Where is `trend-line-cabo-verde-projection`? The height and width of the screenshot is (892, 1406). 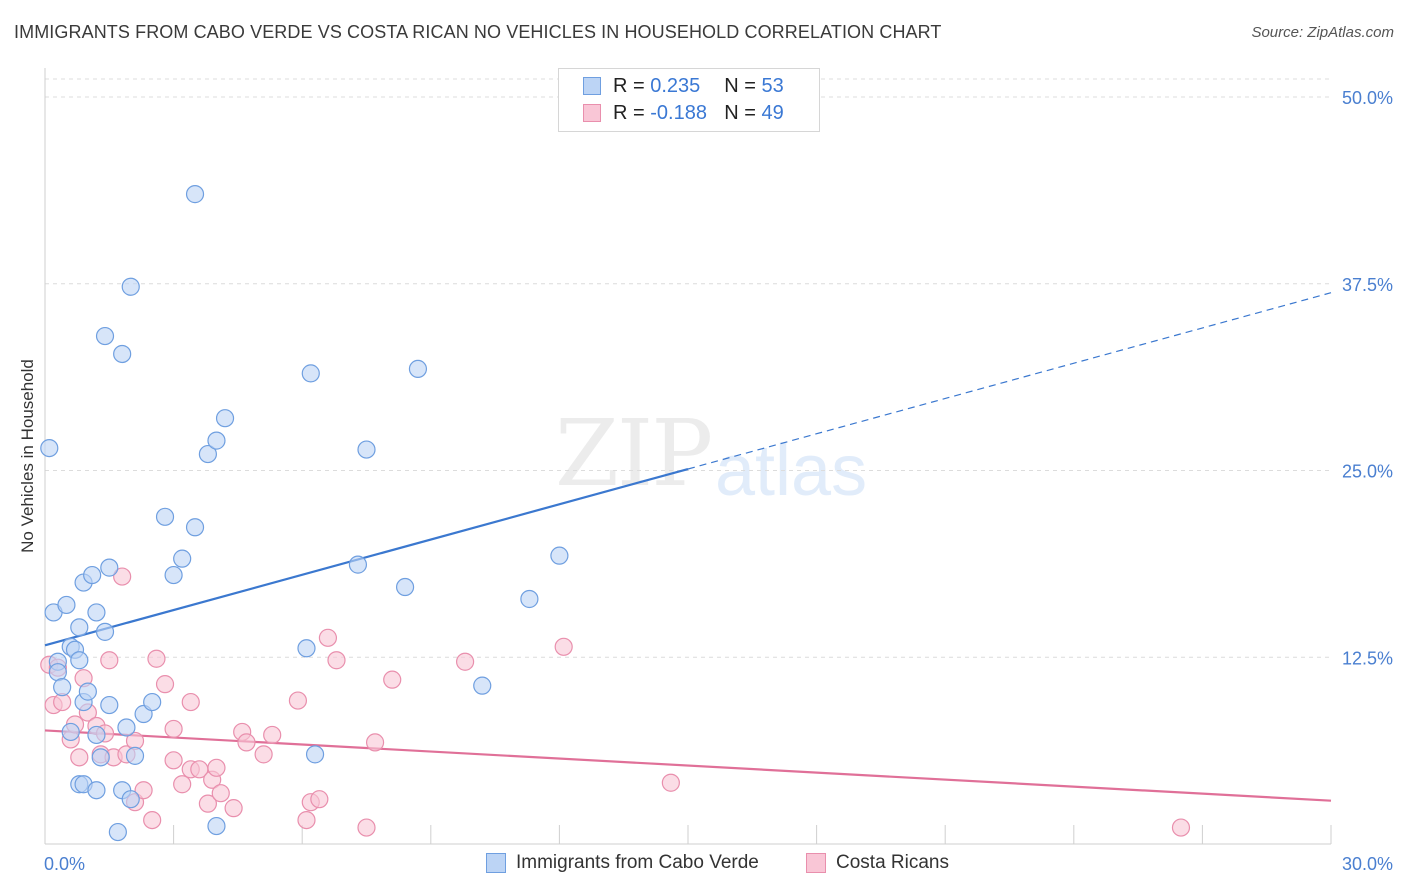
trend-line-cabo-verde-projection is located at coordinates (1009, 381).